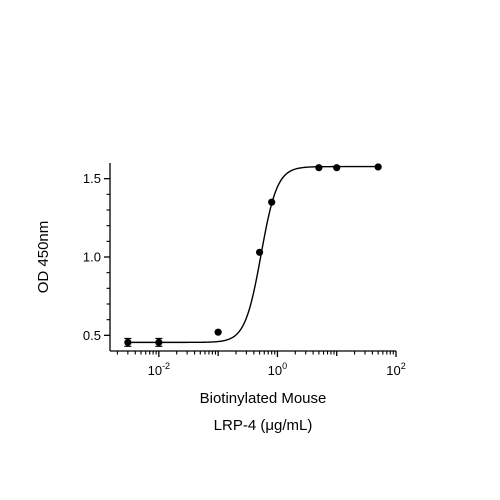 The image size is (500, 500). What do you see at coordinates (92, 178) in the screenshot?
I see `y-tick-label: 1.5` at bounding box center [92, 178].